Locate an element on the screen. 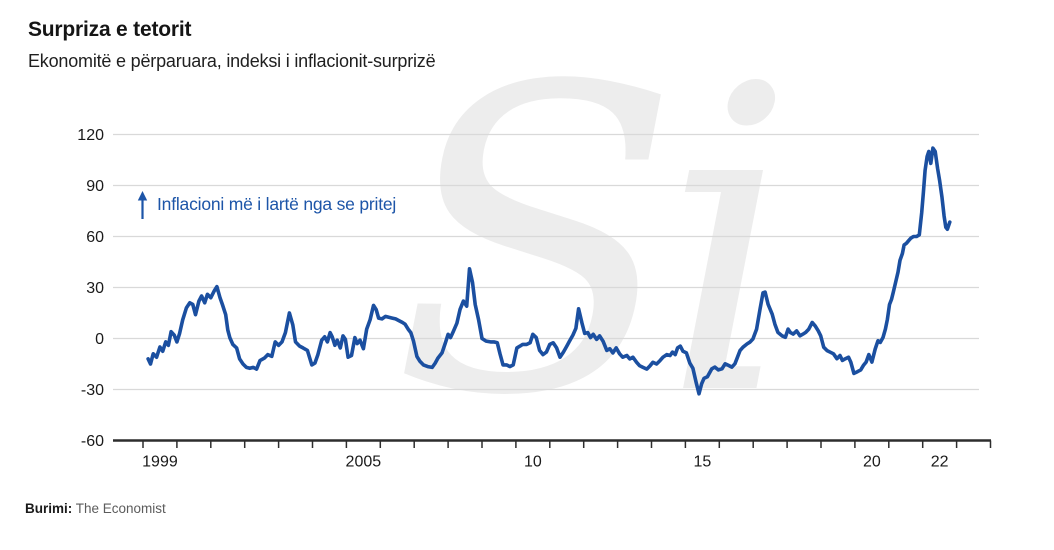 This screenshot has width=1054, height=550. up-arrow-icon is located at coordinates (142, 205).